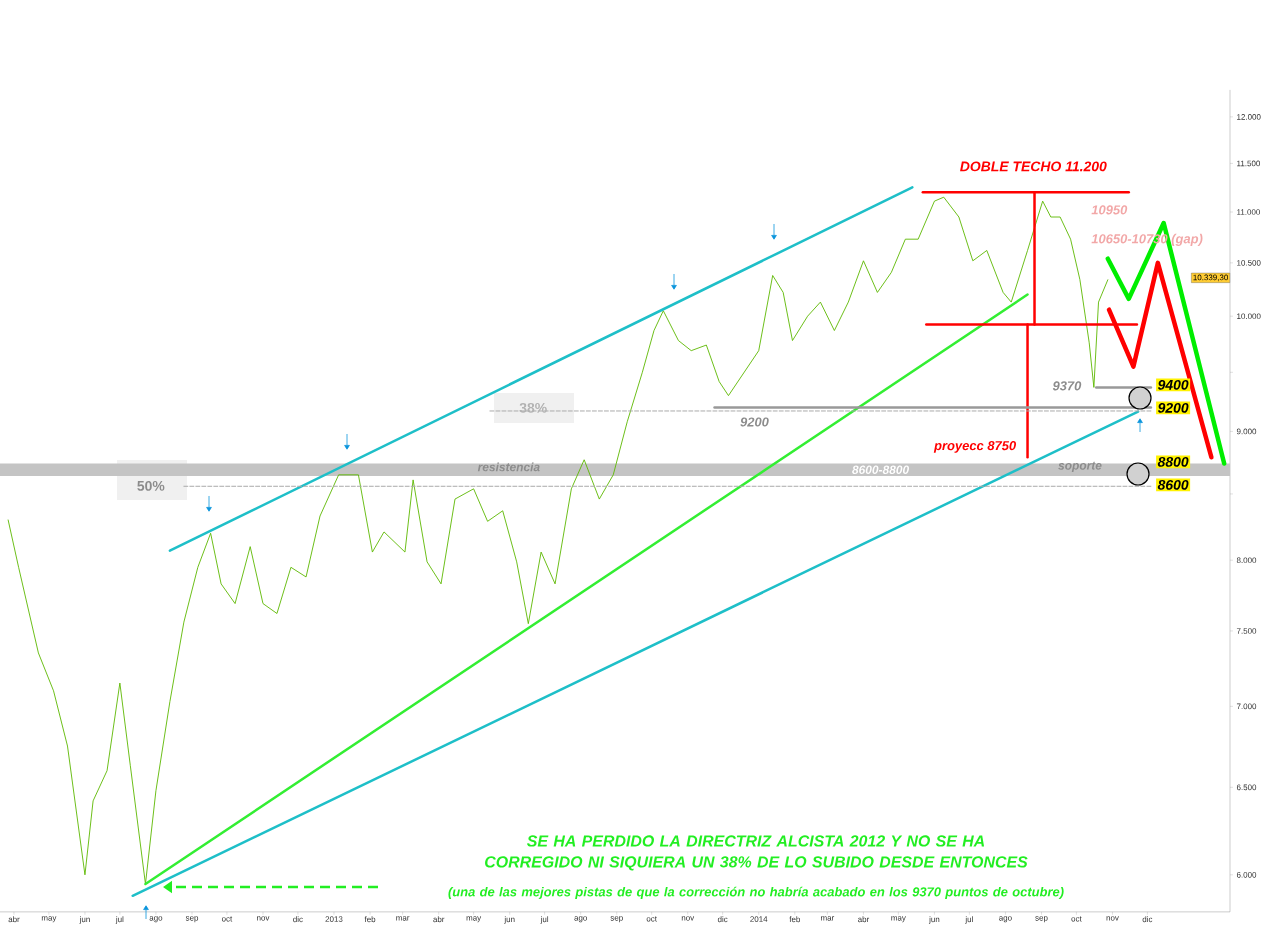 The height and width of the screenshot is (926, 1276). Describe the element at coordinates (533, 407) in the screenshot. I see `annotation: 38%` at that location.